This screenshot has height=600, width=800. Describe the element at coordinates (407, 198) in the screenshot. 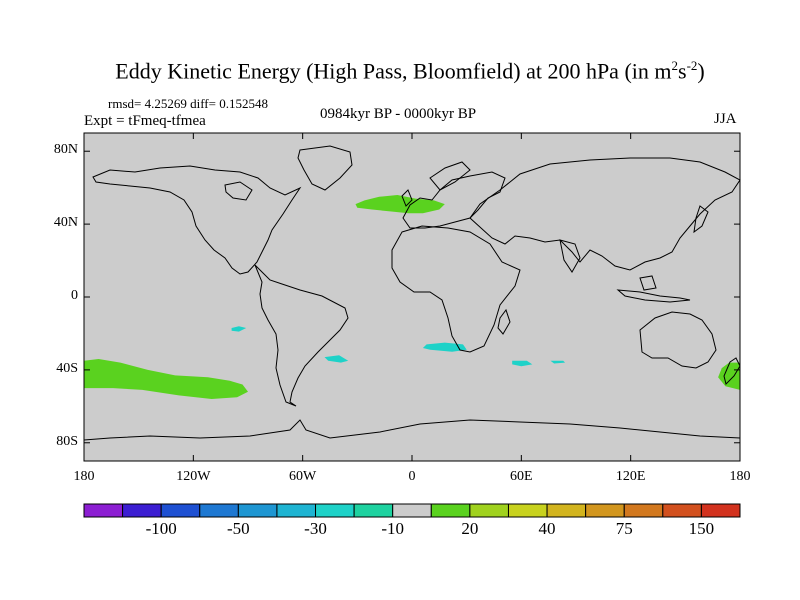

I see `coast-britain` at that location.